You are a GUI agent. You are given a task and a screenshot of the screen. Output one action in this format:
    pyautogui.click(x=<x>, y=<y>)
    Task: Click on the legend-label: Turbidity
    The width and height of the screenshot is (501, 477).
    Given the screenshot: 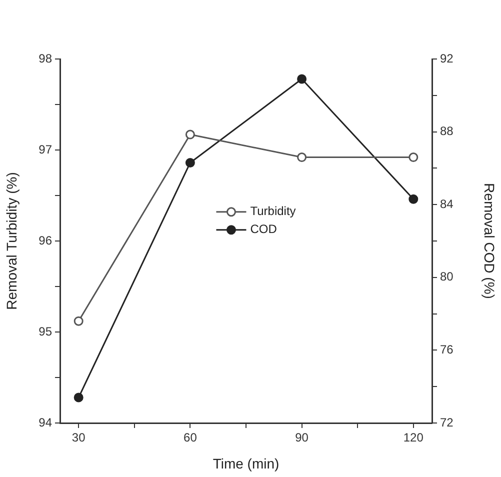 What is the action you would take?
    pyautogui.click(x=273, y=211)
    